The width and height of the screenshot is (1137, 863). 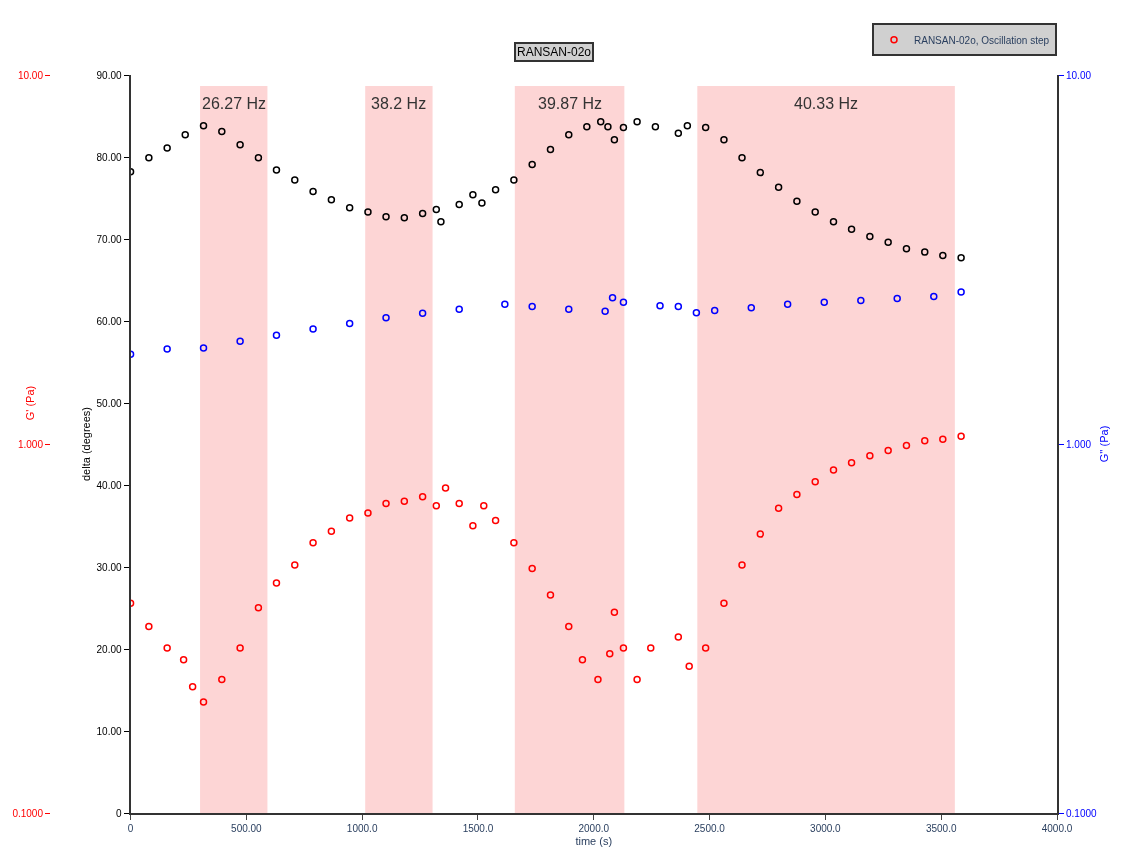 What do you see at coordinates (570, 103) in the screenshot?
I see `band-label: 39.87 Hz` at bounding box center [570, 103].